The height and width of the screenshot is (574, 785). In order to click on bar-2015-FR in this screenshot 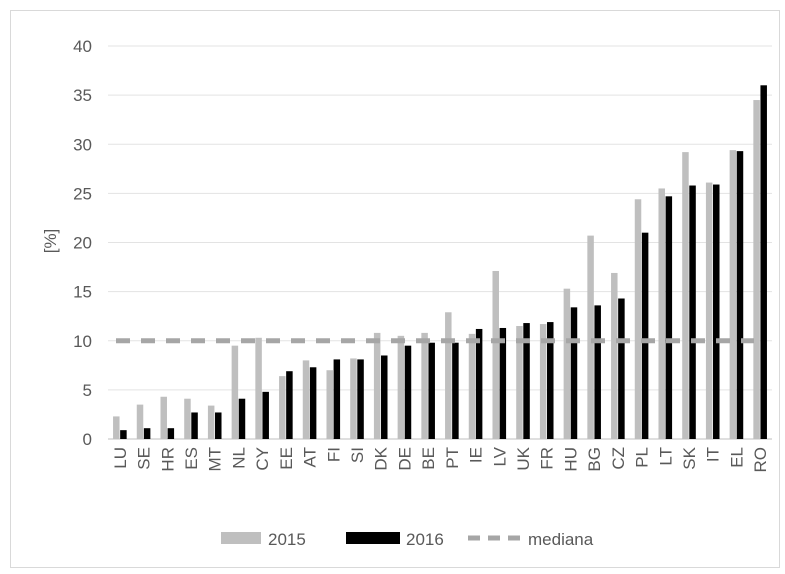, I will do `click(543, 381)`.